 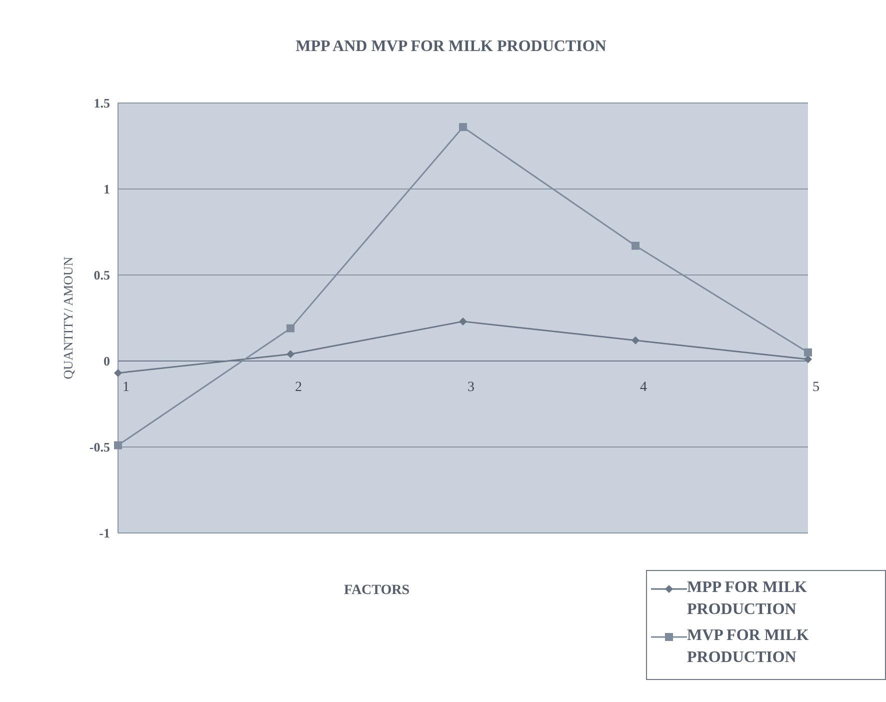 What do you see at coordinates (471, 387) in the screenshot?
I see `x-tick-label: 3` at bounding box center [471, 387].